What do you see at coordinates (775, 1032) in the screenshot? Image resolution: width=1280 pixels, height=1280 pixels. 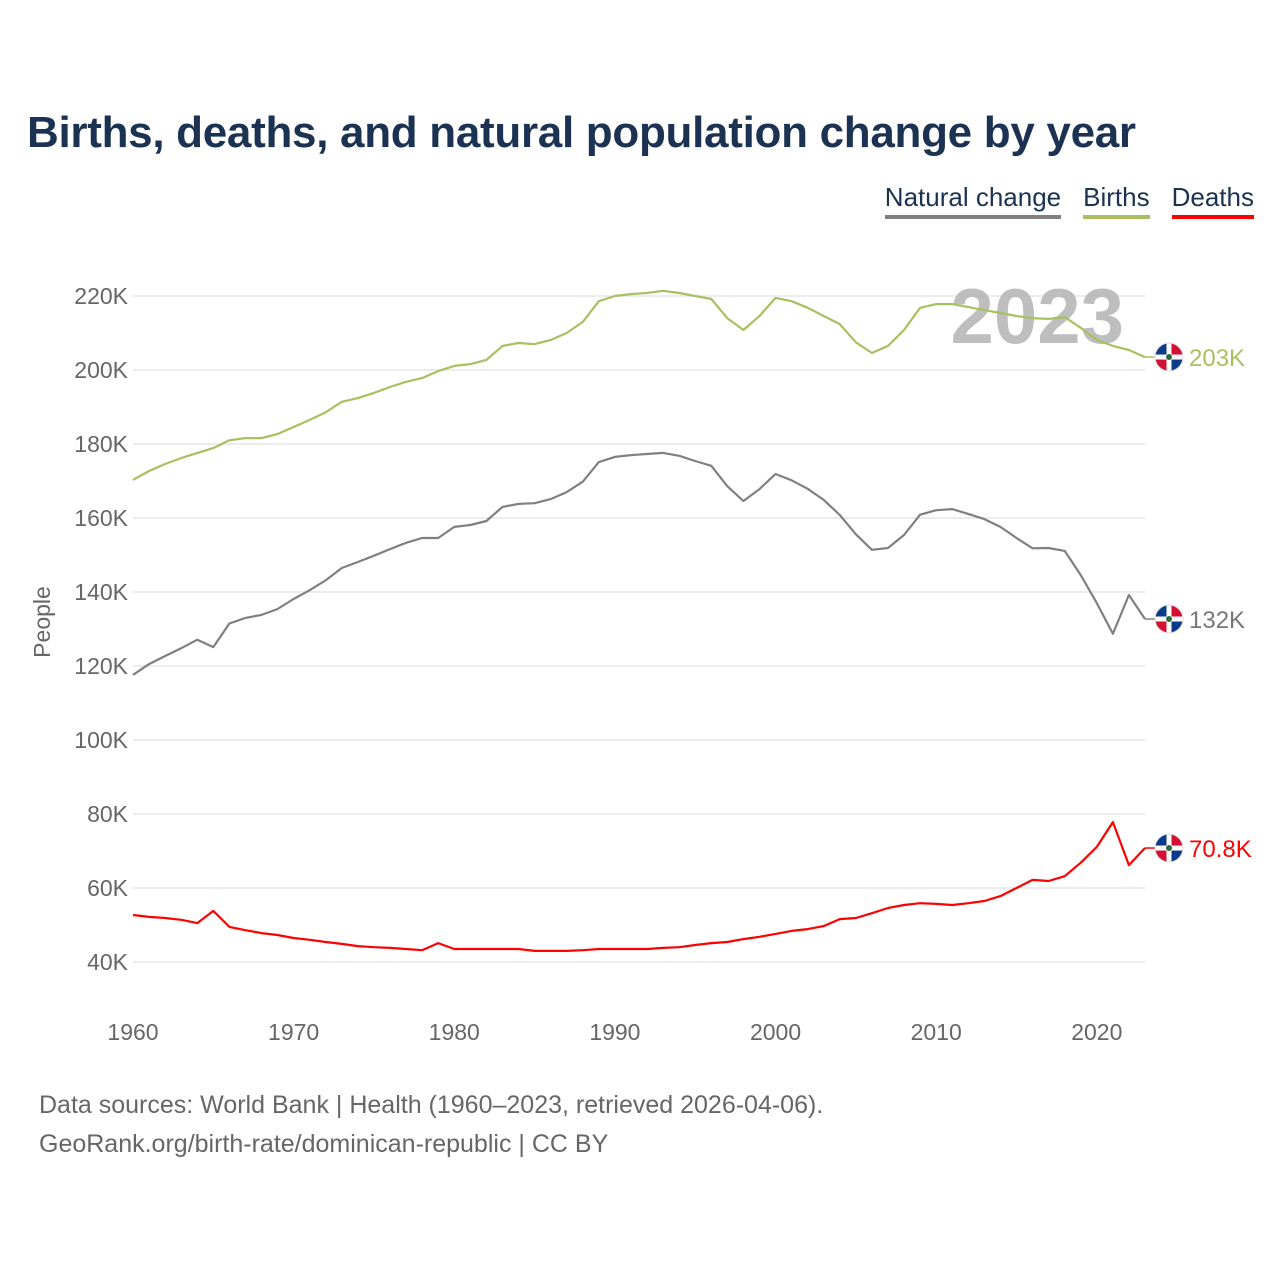 I see `x-tick-label: 2000` at bounding box center [775, 1032].